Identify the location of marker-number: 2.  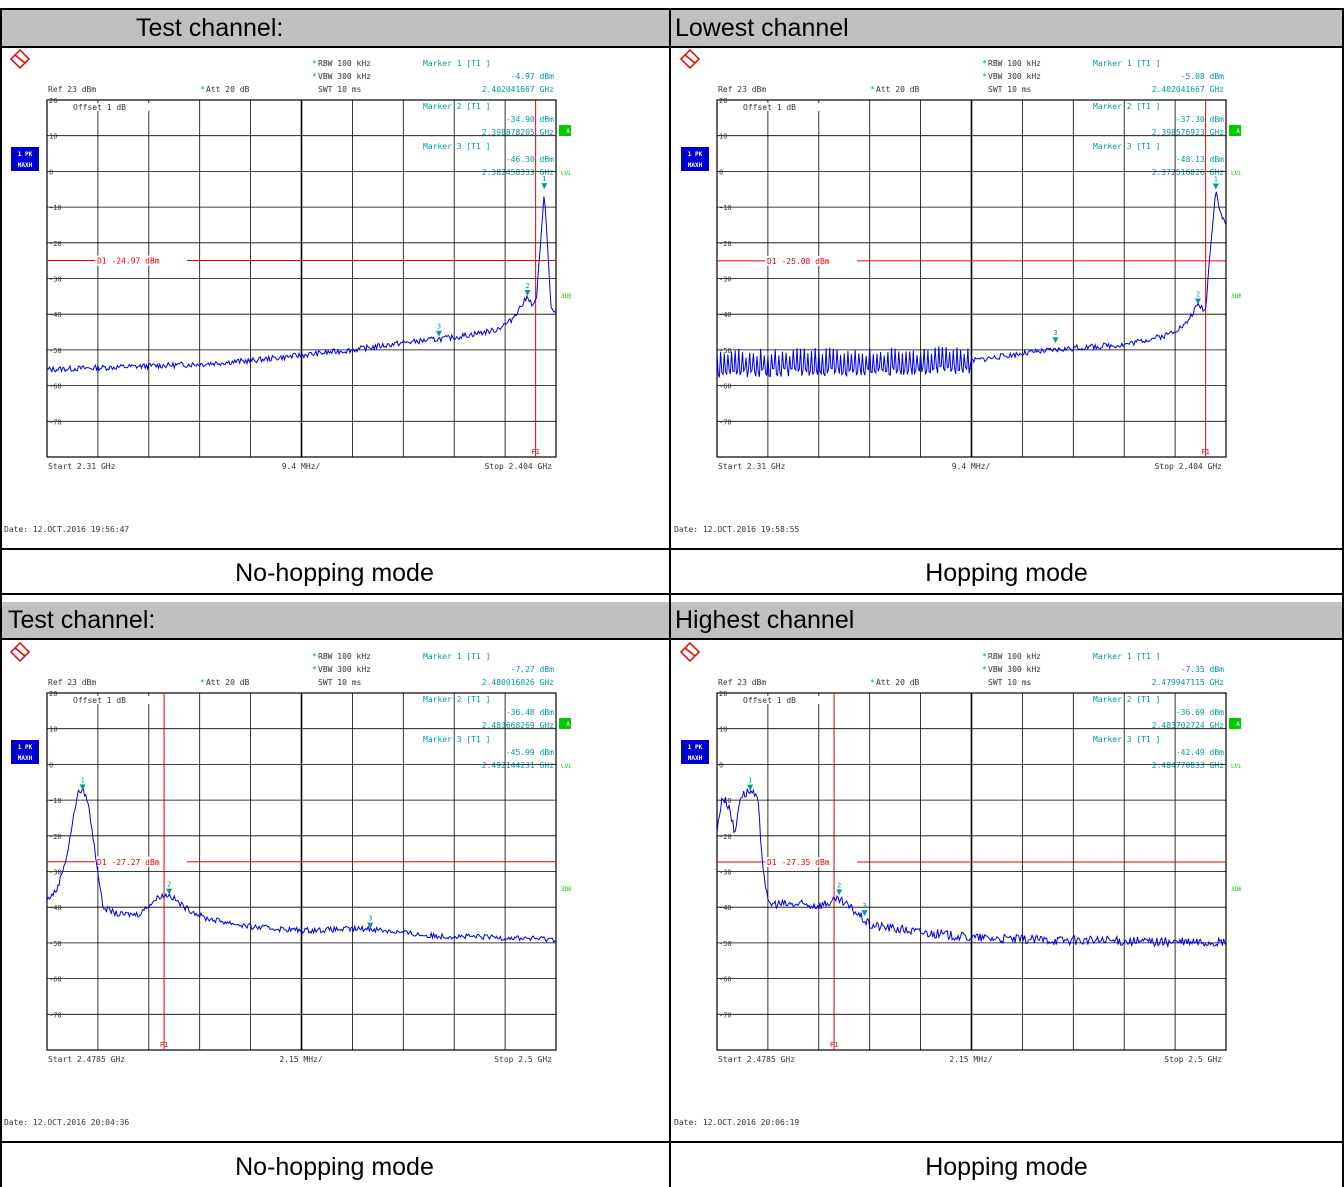
(169, 885).